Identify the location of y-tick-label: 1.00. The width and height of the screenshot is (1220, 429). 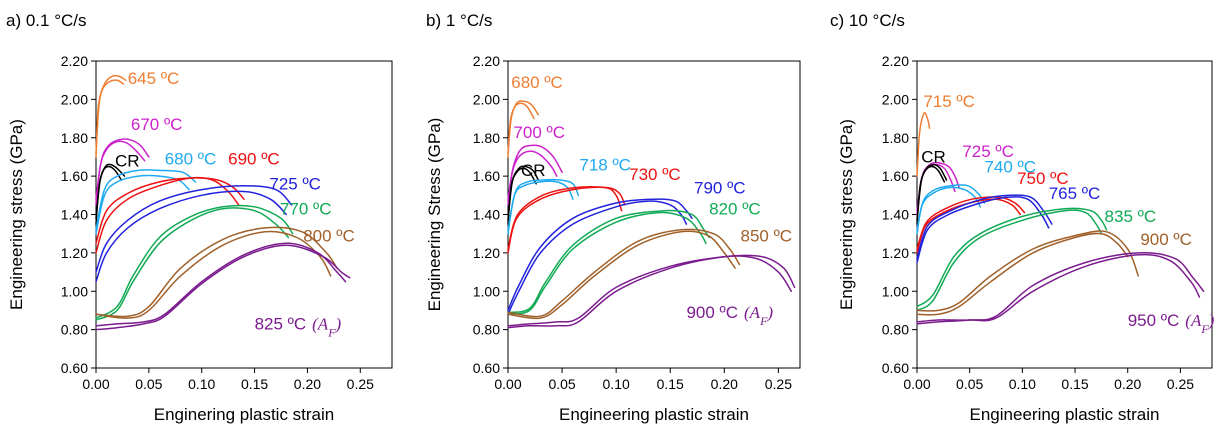
(895, 291).